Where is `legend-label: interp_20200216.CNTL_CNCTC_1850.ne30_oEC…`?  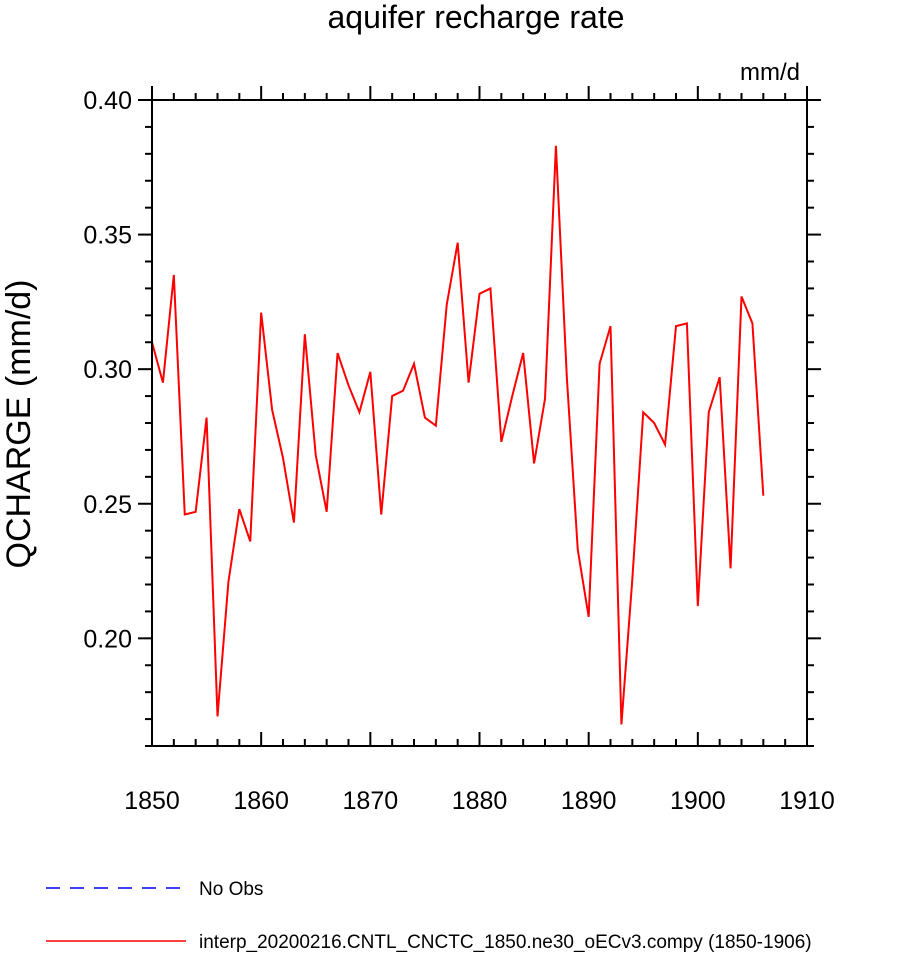 legend-label: interp_20200216.CNTL_CNCTC_1850.ne30_oEC… is located at coordinates (505, 942).